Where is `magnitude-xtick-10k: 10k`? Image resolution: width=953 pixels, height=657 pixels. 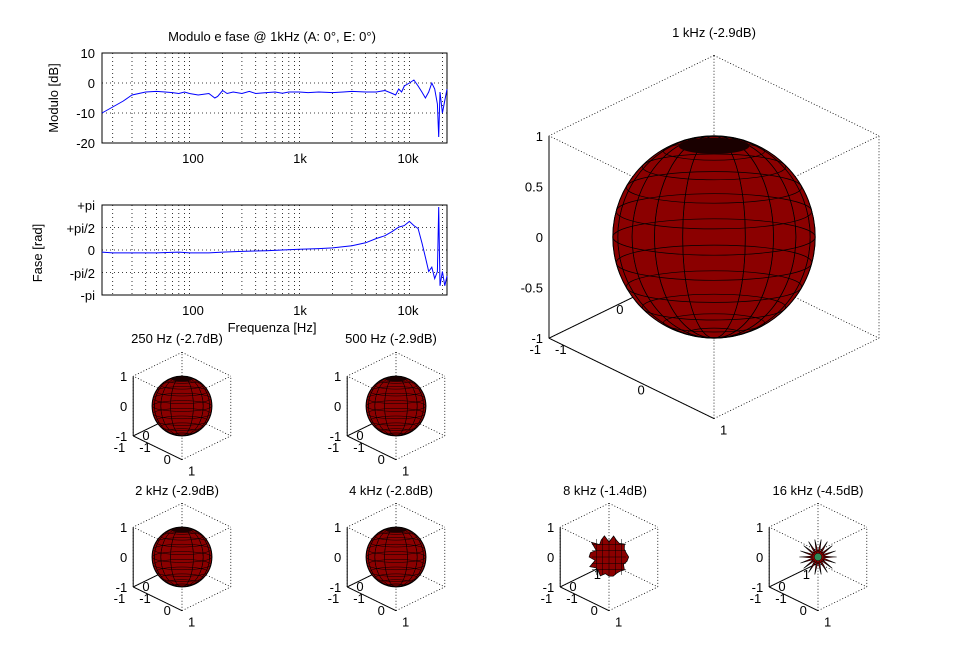 magnitude-xtick-10k: 10k is located at coordinates (408, 158).